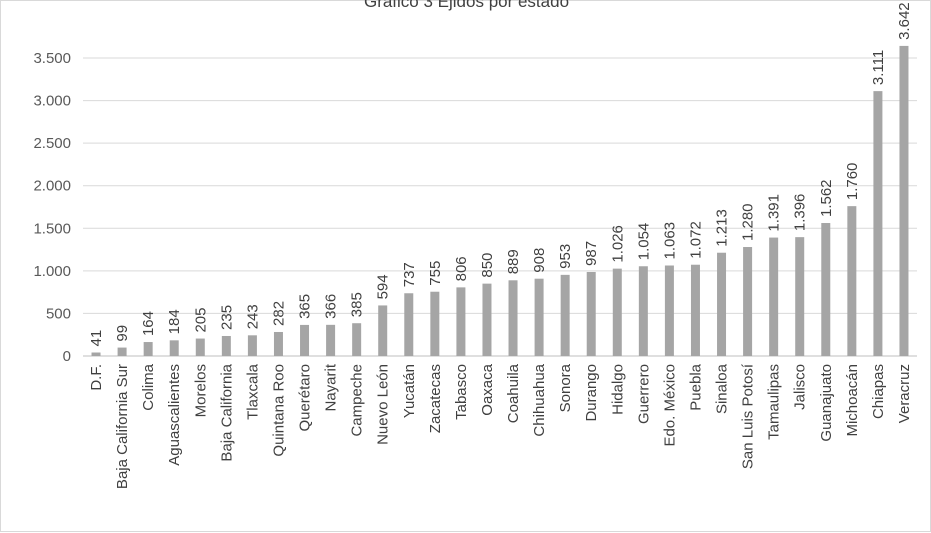  Describe the element at coordinates (513, 393) in the screenshot. I see `category-label: Coahuila` at that location.